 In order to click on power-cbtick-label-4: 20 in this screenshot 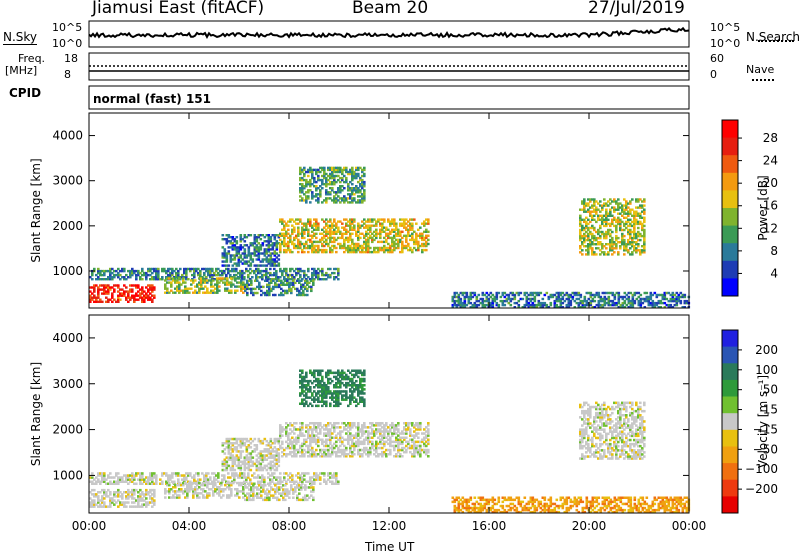, I will do `click(770, 183)`.